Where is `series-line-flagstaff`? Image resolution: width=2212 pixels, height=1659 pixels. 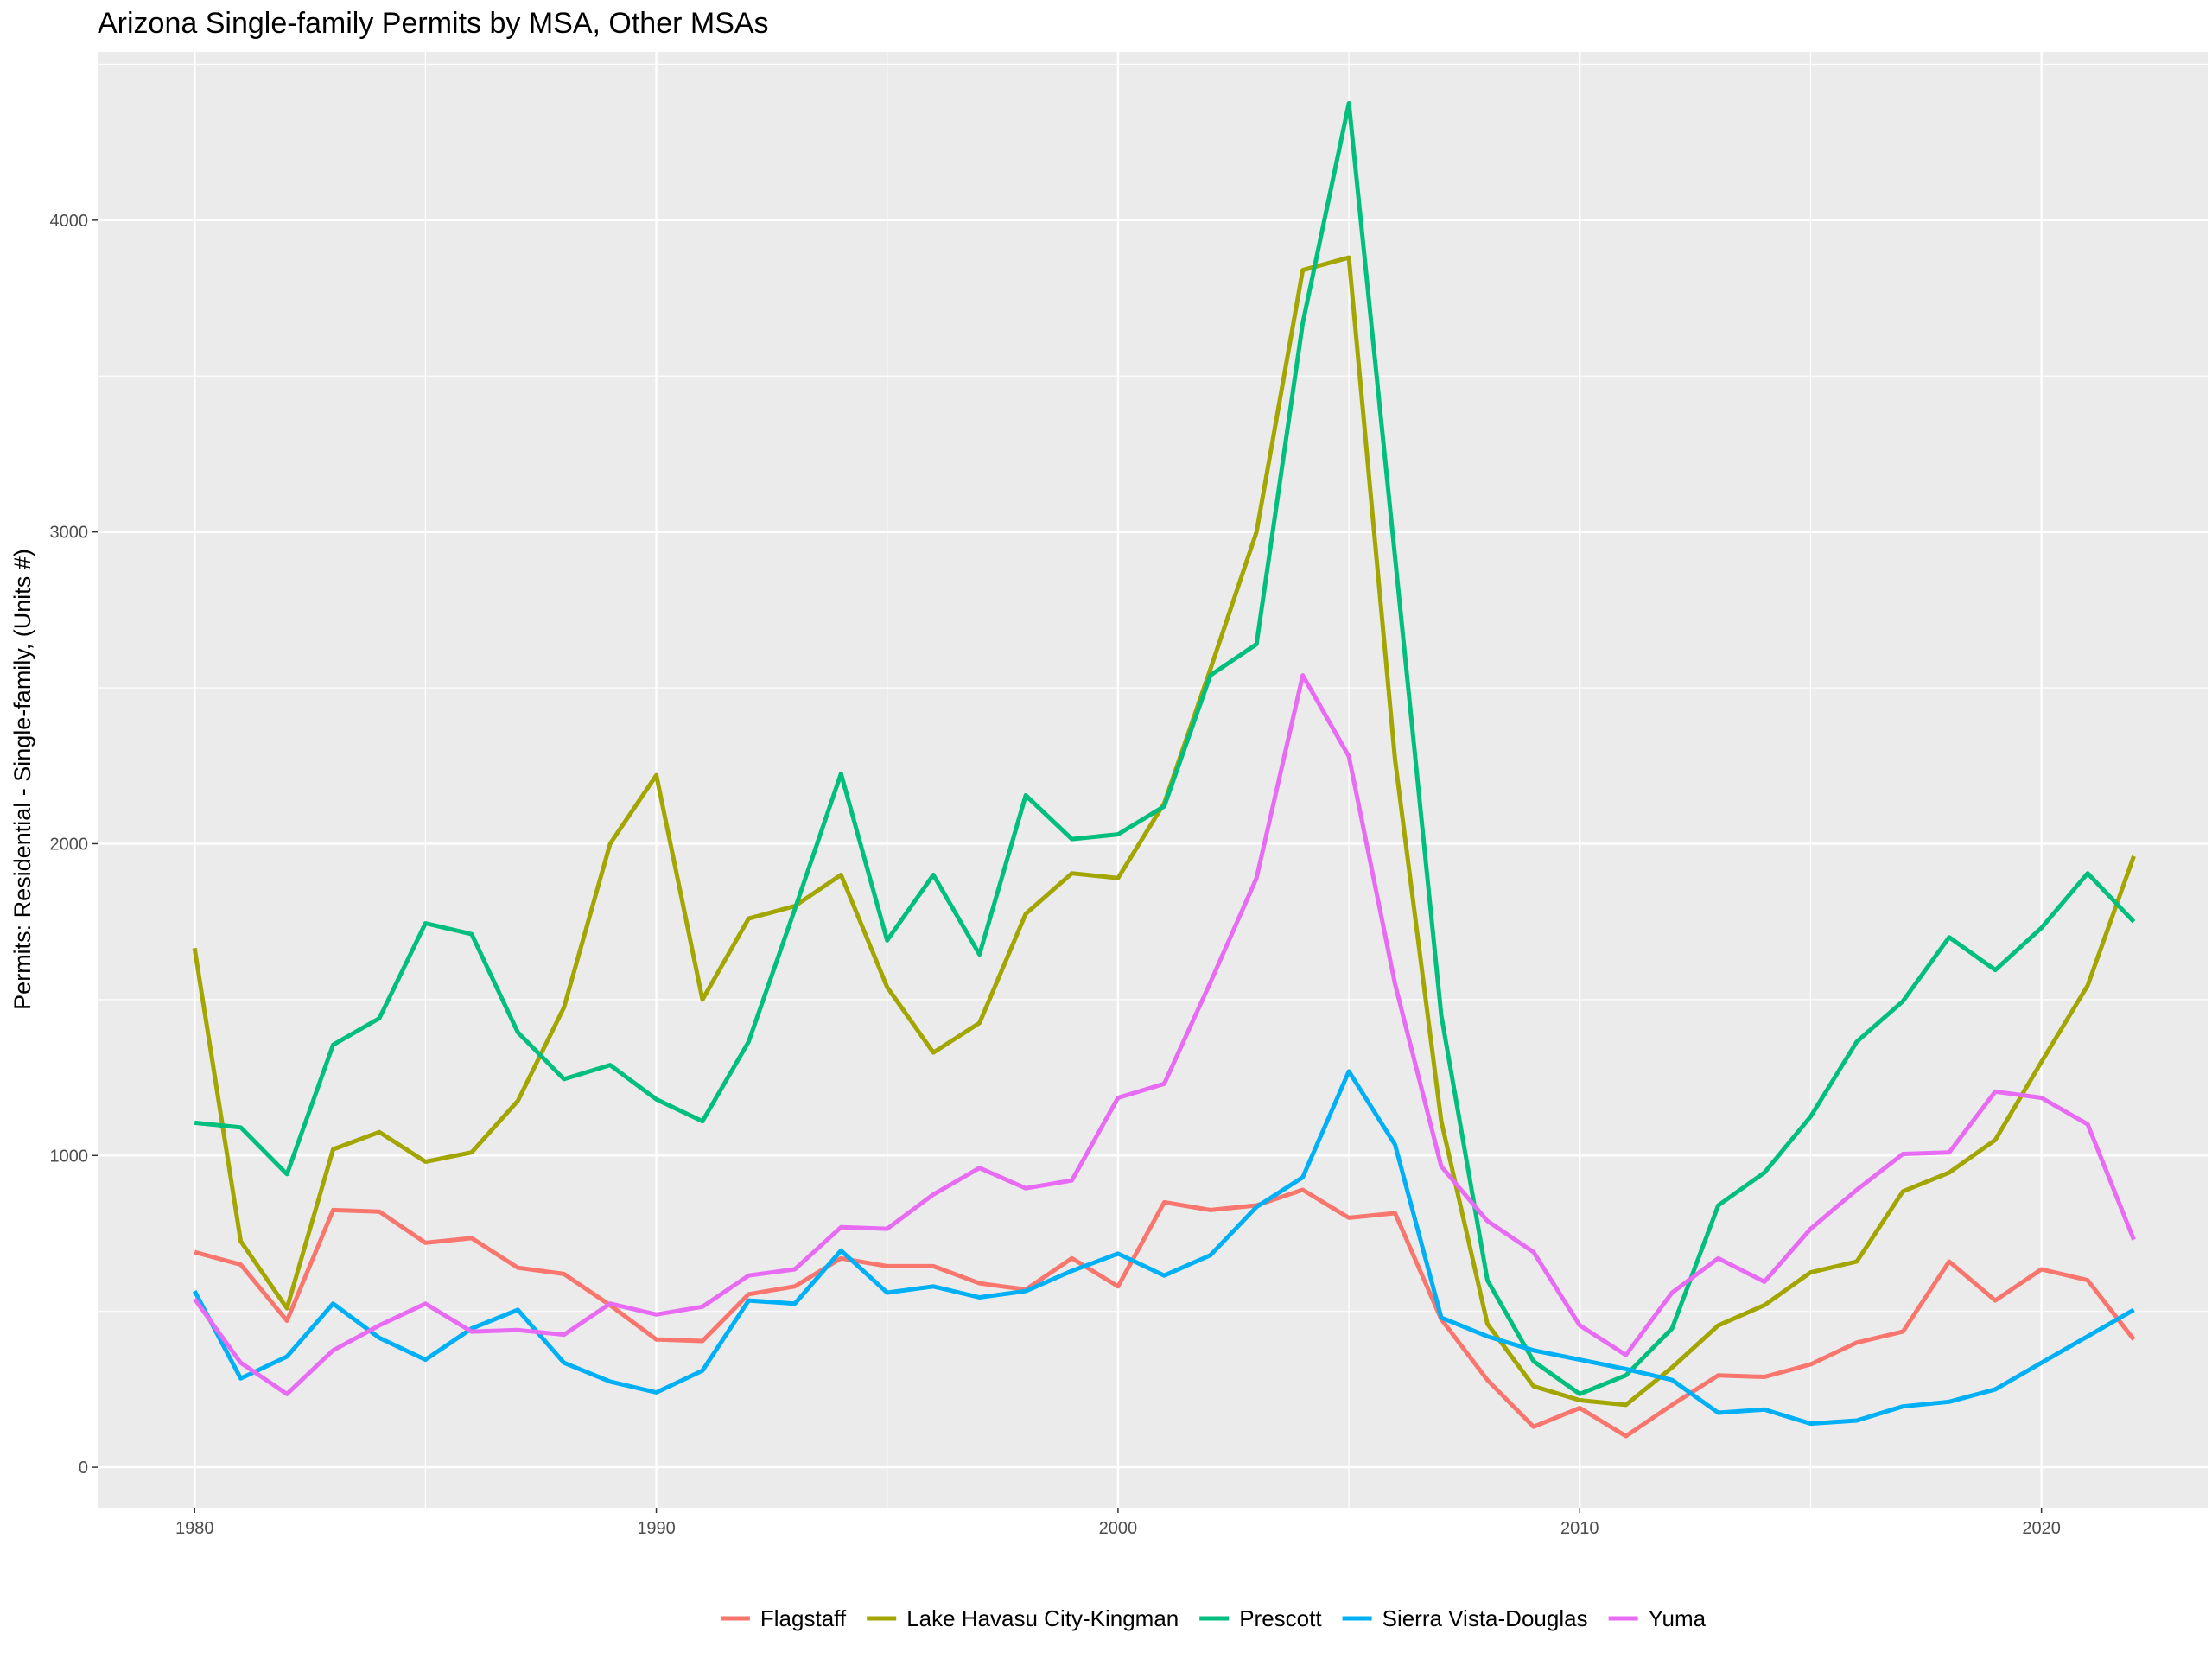 series-line-flagstaff is located at coordinates (1165, 1313).